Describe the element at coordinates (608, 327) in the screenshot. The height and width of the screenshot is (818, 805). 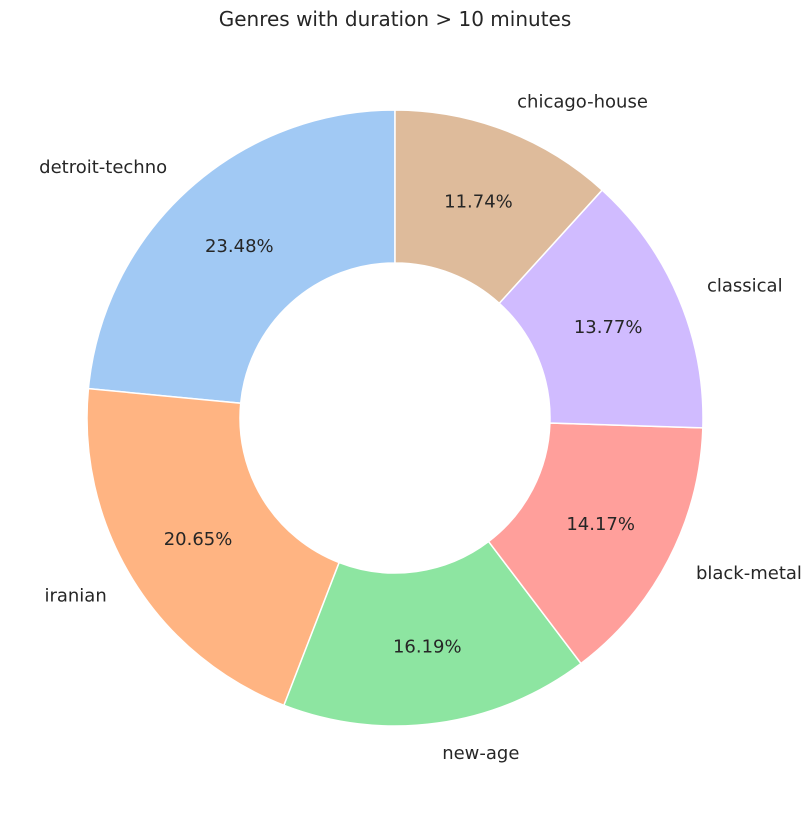
I see `percent-label-classical: 13.77%` at that location.